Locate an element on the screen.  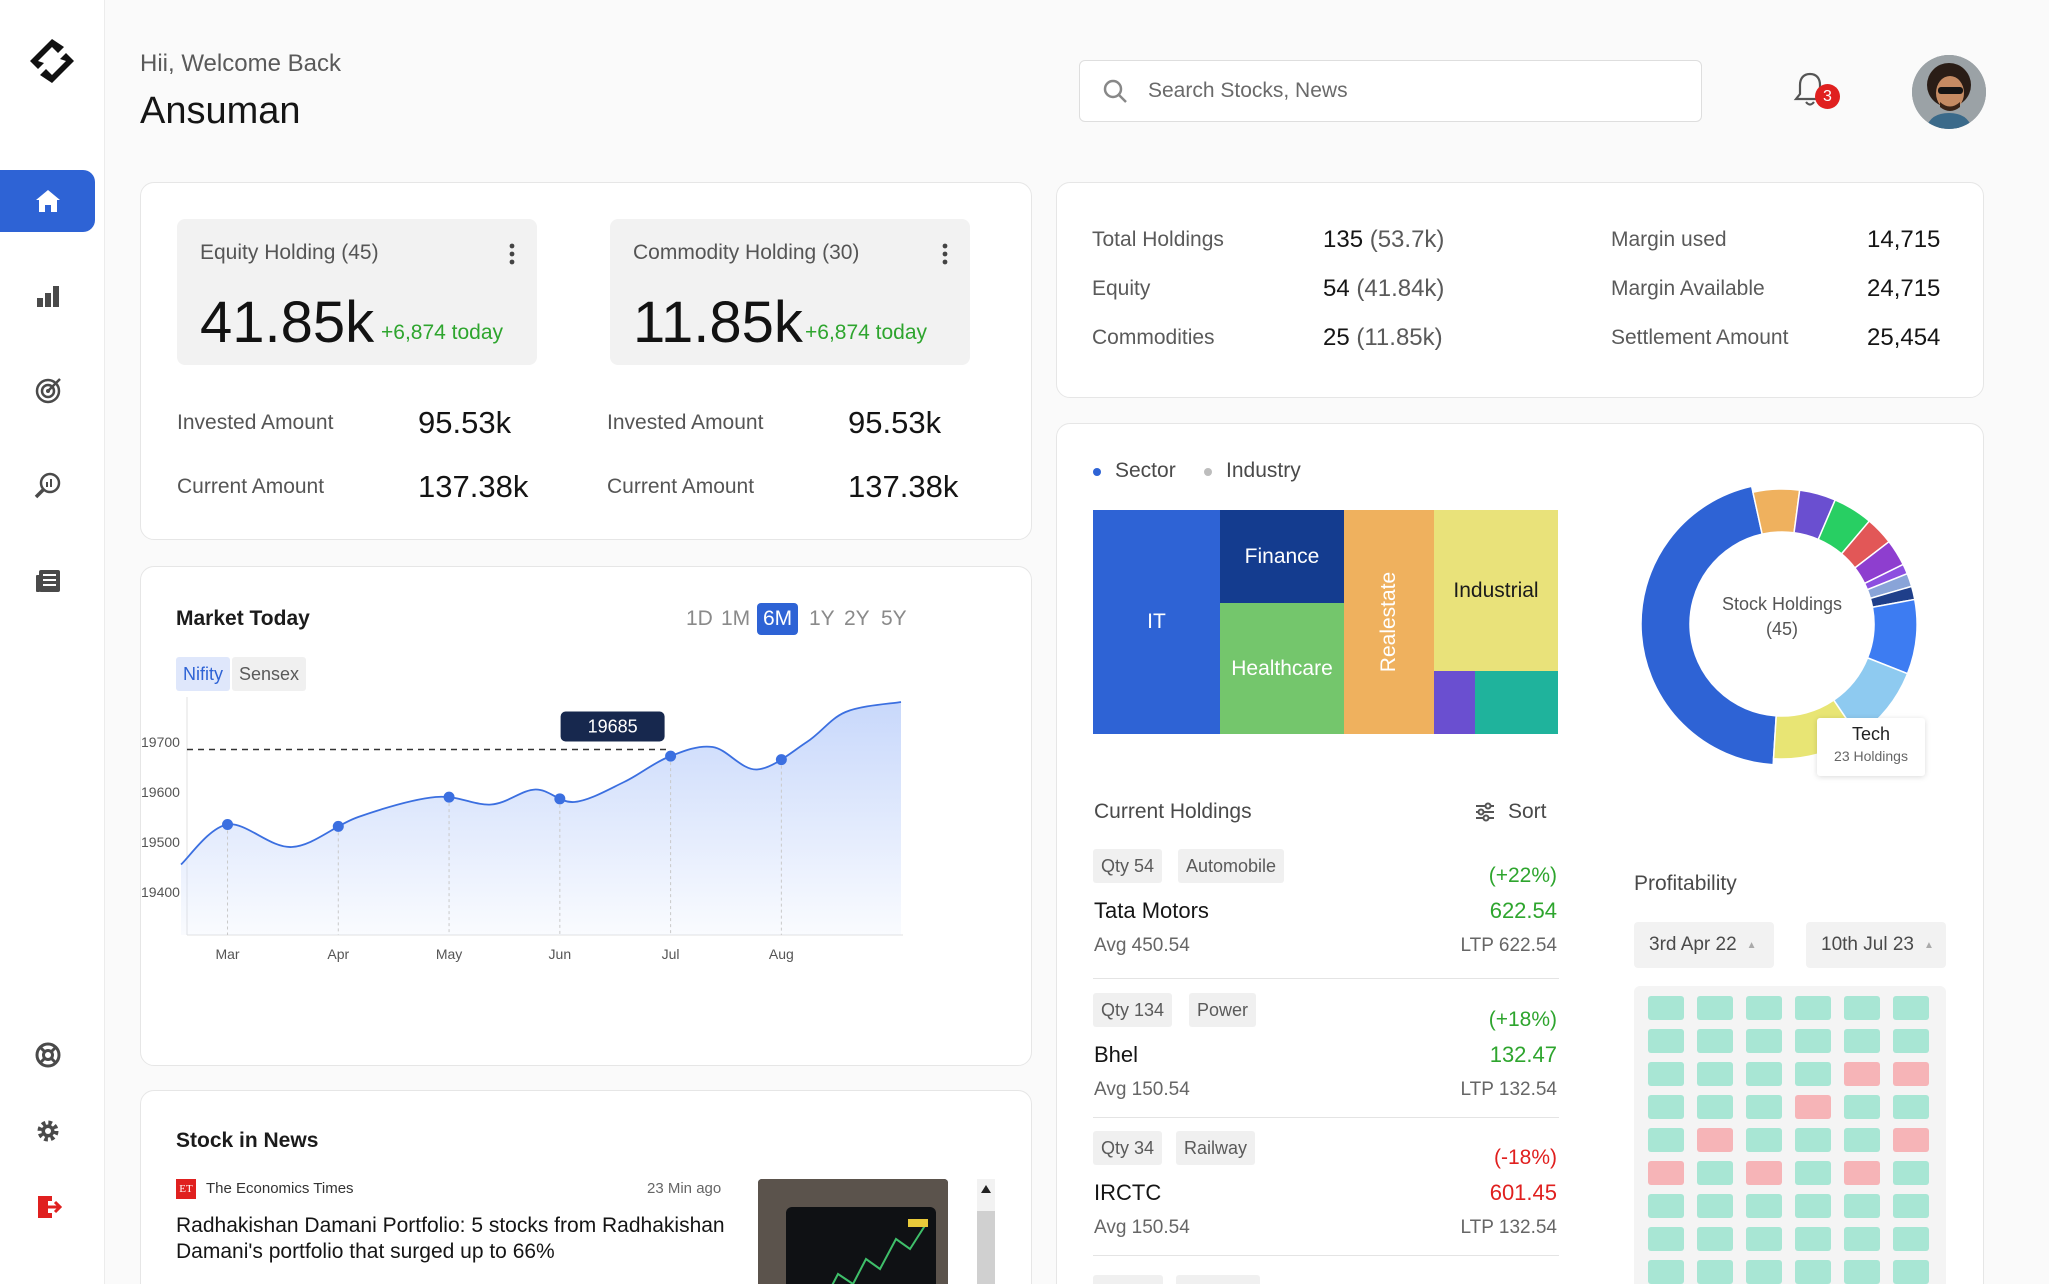
treemap-cell-finance: Finance is located at coordinates (1282, 556).